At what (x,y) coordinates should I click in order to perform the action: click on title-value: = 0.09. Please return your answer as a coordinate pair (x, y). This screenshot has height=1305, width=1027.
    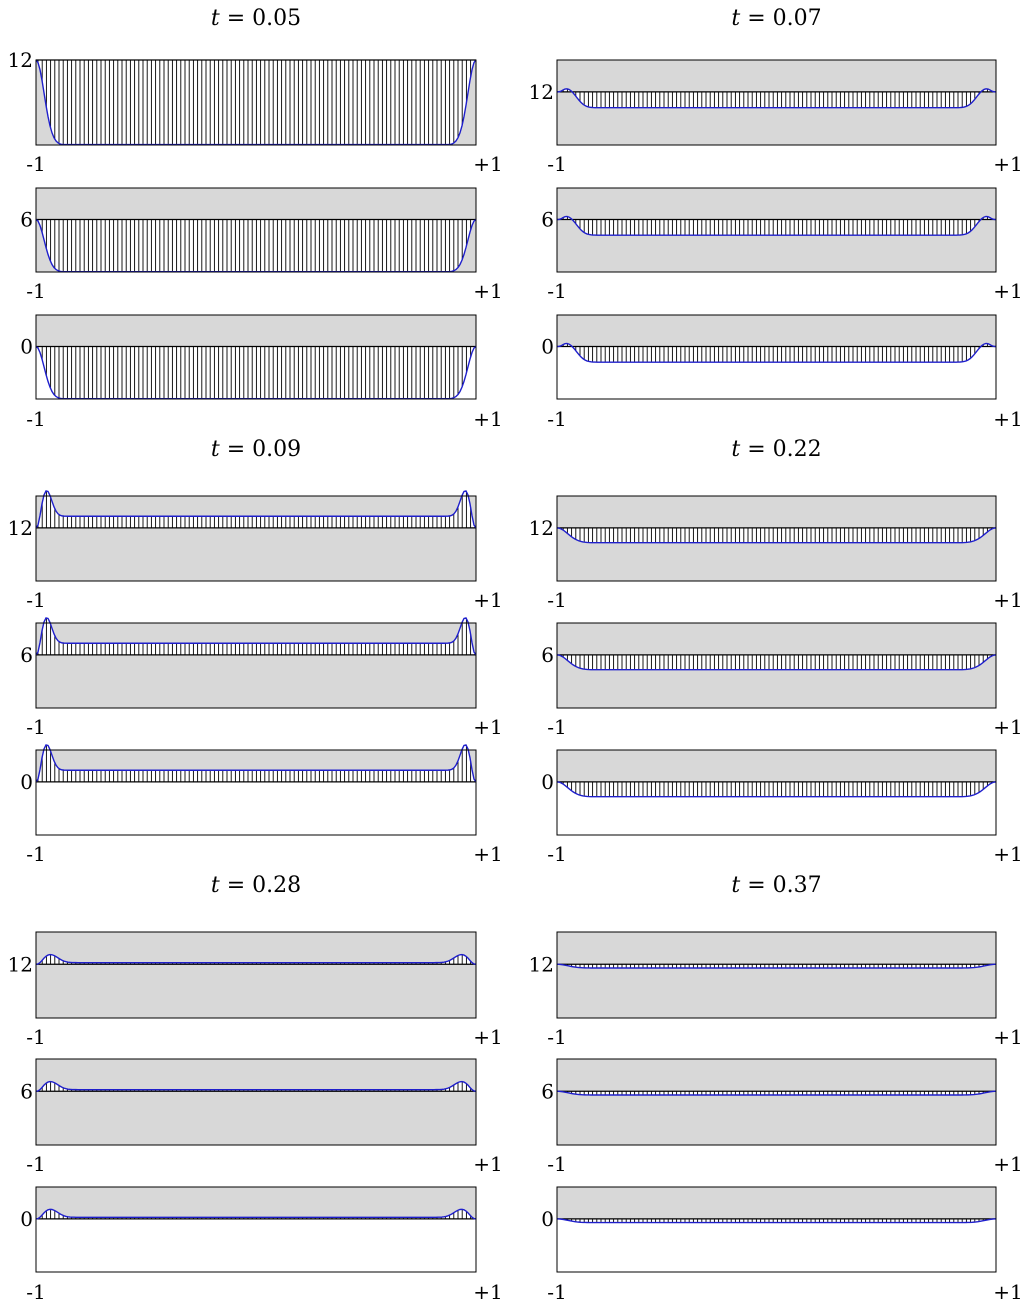
    Looking at the image, I should click on (260, 449).